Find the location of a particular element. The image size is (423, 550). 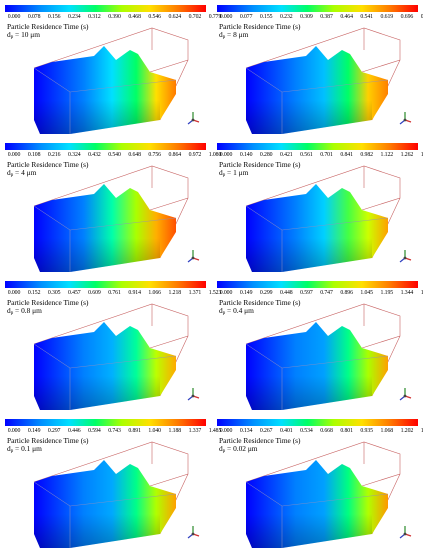

dp-value: = 10 μm is located at coordinates (27, 34).